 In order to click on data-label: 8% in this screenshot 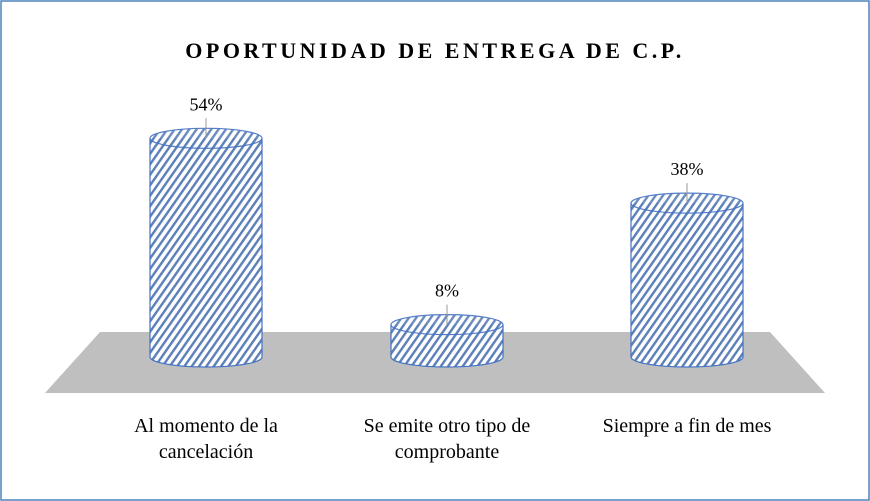, I will do `click(447, 291)`.